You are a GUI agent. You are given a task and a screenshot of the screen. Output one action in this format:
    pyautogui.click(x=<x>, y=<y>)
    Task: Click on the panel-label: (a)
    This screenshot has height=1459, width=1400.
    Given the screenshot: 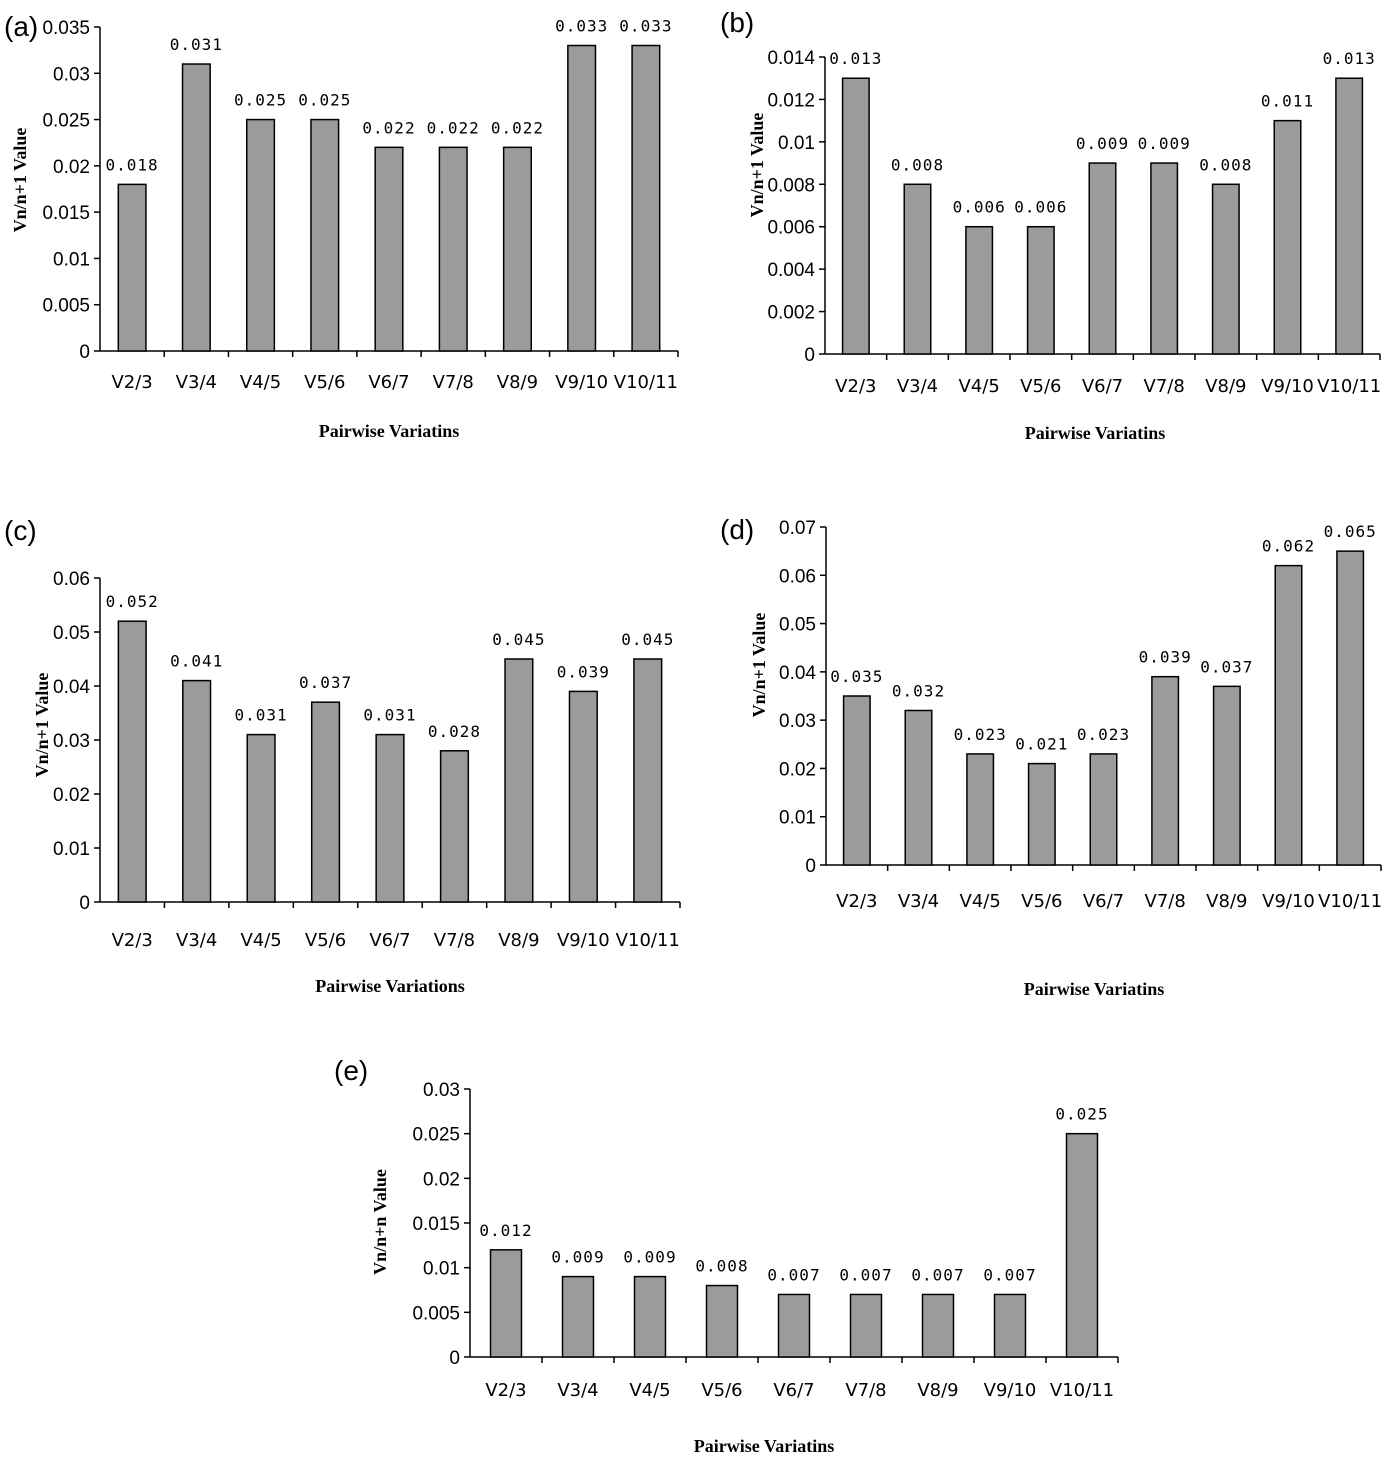 What is the action you would take?
    pyautogui.click(x=21, y=26)
    